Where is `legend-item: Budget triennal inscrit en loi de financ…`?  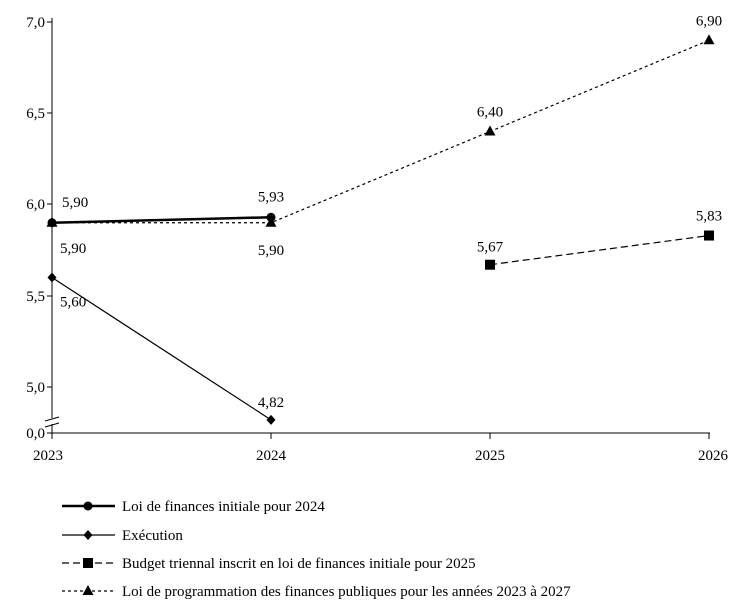
legend-item: Budget triennal inscrit en loi de financ… is located at coordinates (269, 564).